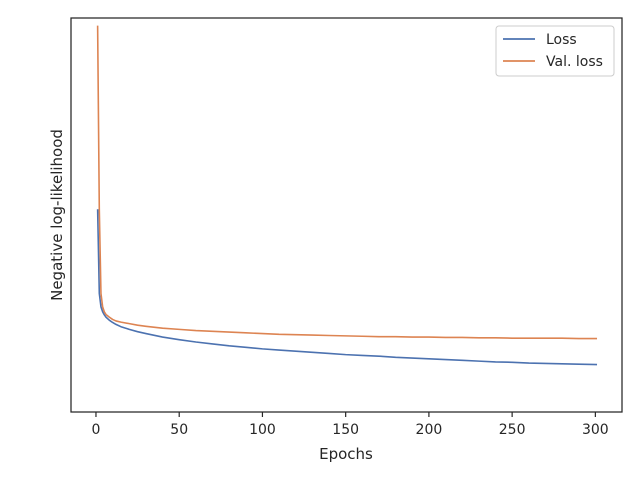  I want to click on legend-label-loss: Loss, so click(561, 40).